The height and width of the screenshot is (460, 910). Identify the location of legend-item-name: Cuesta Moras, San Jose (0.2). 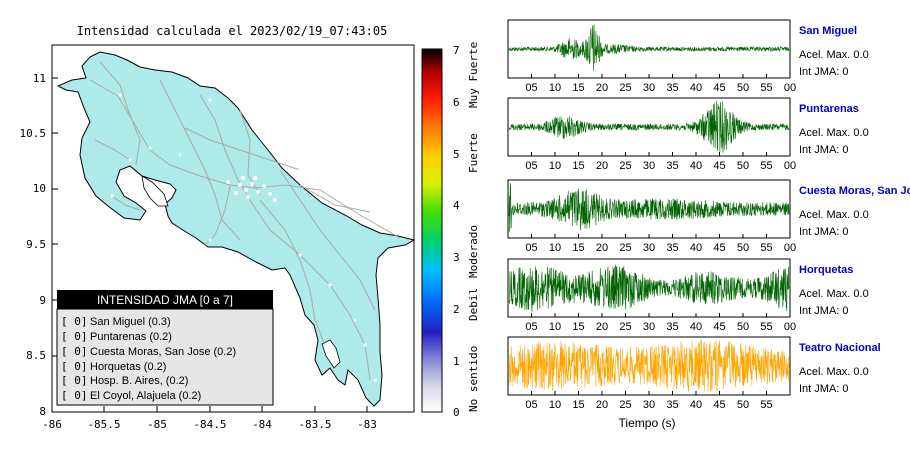
(163, 352).